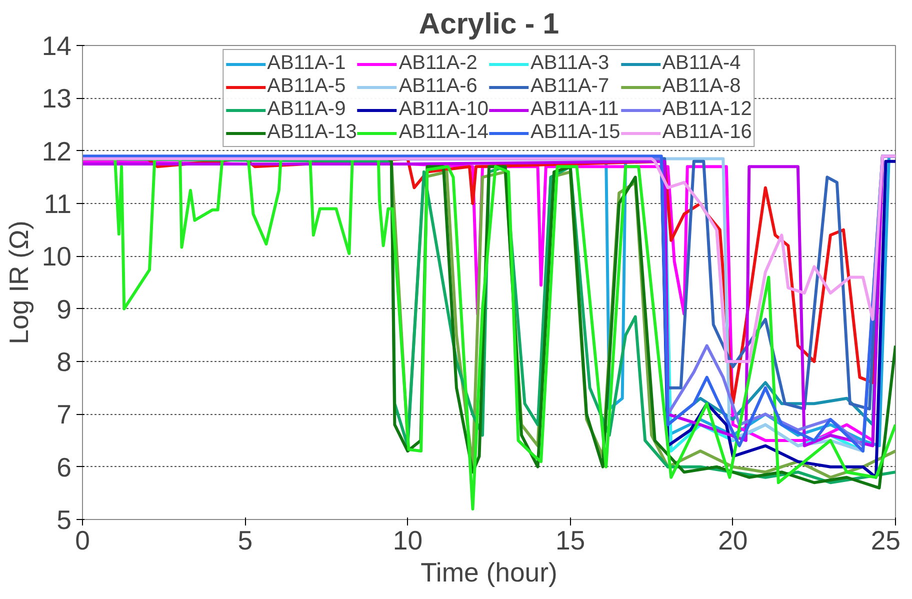 Image resolution: width=912 pixels, height=599 pixels. What do you see at coordinates (707, 109) in the screenshot?
I see `legend-label: AB11A-12` at bounding box center [707, 109].